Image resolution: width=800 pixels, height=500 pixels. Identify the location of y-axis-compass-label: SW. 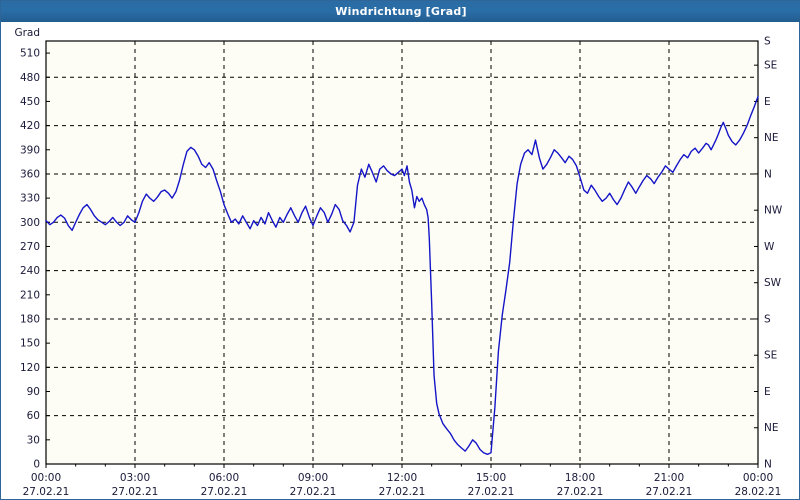
(773, 283).